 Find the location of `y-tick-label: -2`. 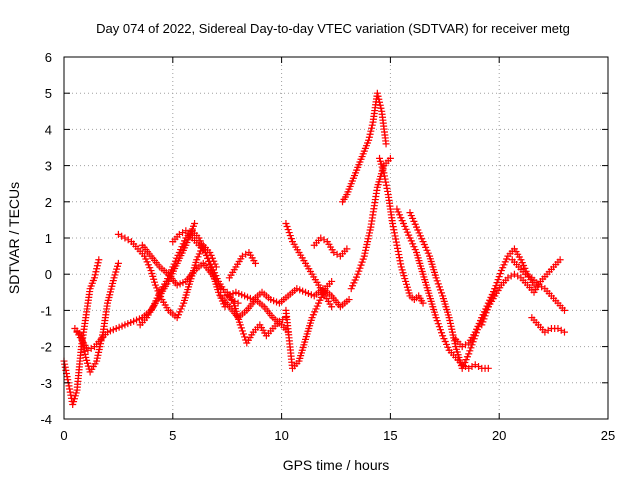

y-tick-label: -2 is located at coordinates (46, 347).